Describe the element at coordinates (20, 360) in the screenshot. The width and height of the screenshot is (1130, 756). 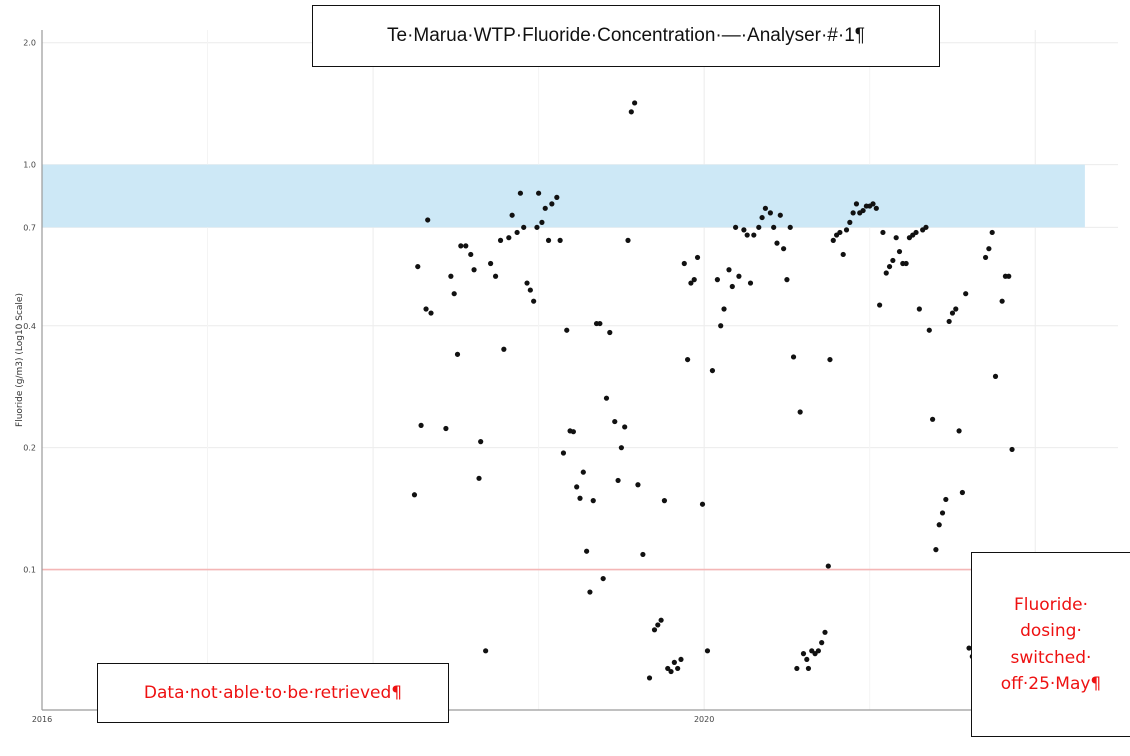
I see `y-axis-label: Fluoride (g/m3) (Log10 Scale)` at that location.